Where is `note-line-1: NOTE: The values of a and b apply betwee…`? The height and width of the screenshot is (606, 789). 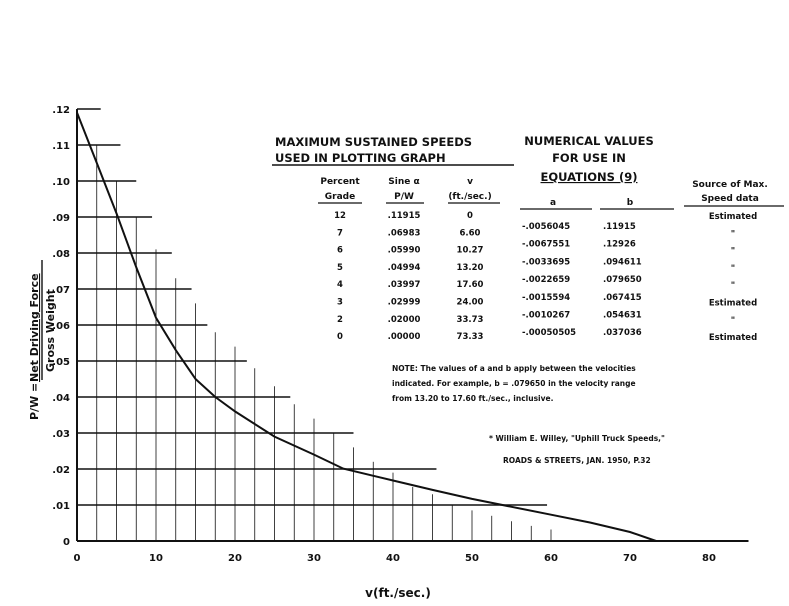
note-line-1: NOTE: The values of a and b apply betwee… is located at coordinates (514, 368).